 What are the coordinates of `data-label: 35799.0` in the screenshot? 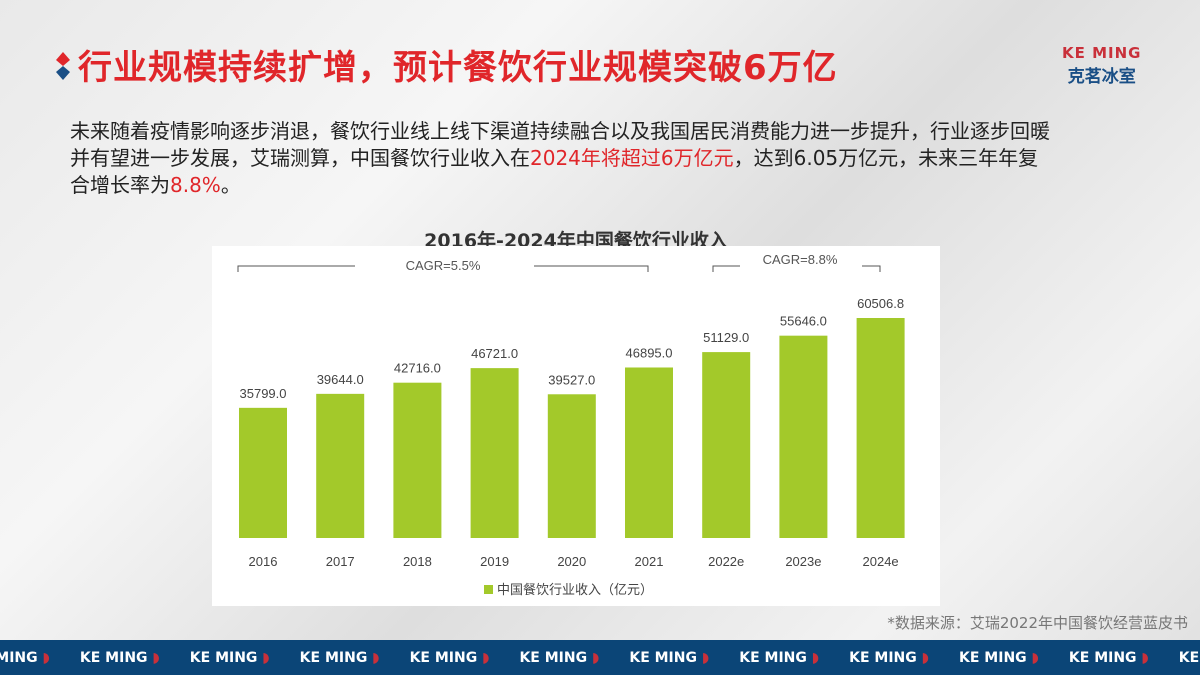 It's located at (263, 393).